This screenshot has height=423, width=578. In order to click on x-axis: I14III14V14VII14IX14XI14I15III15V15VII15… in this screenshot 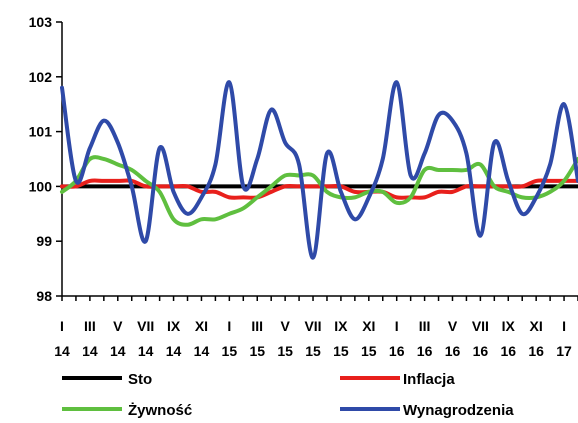, I will do `click(316, 327)`.